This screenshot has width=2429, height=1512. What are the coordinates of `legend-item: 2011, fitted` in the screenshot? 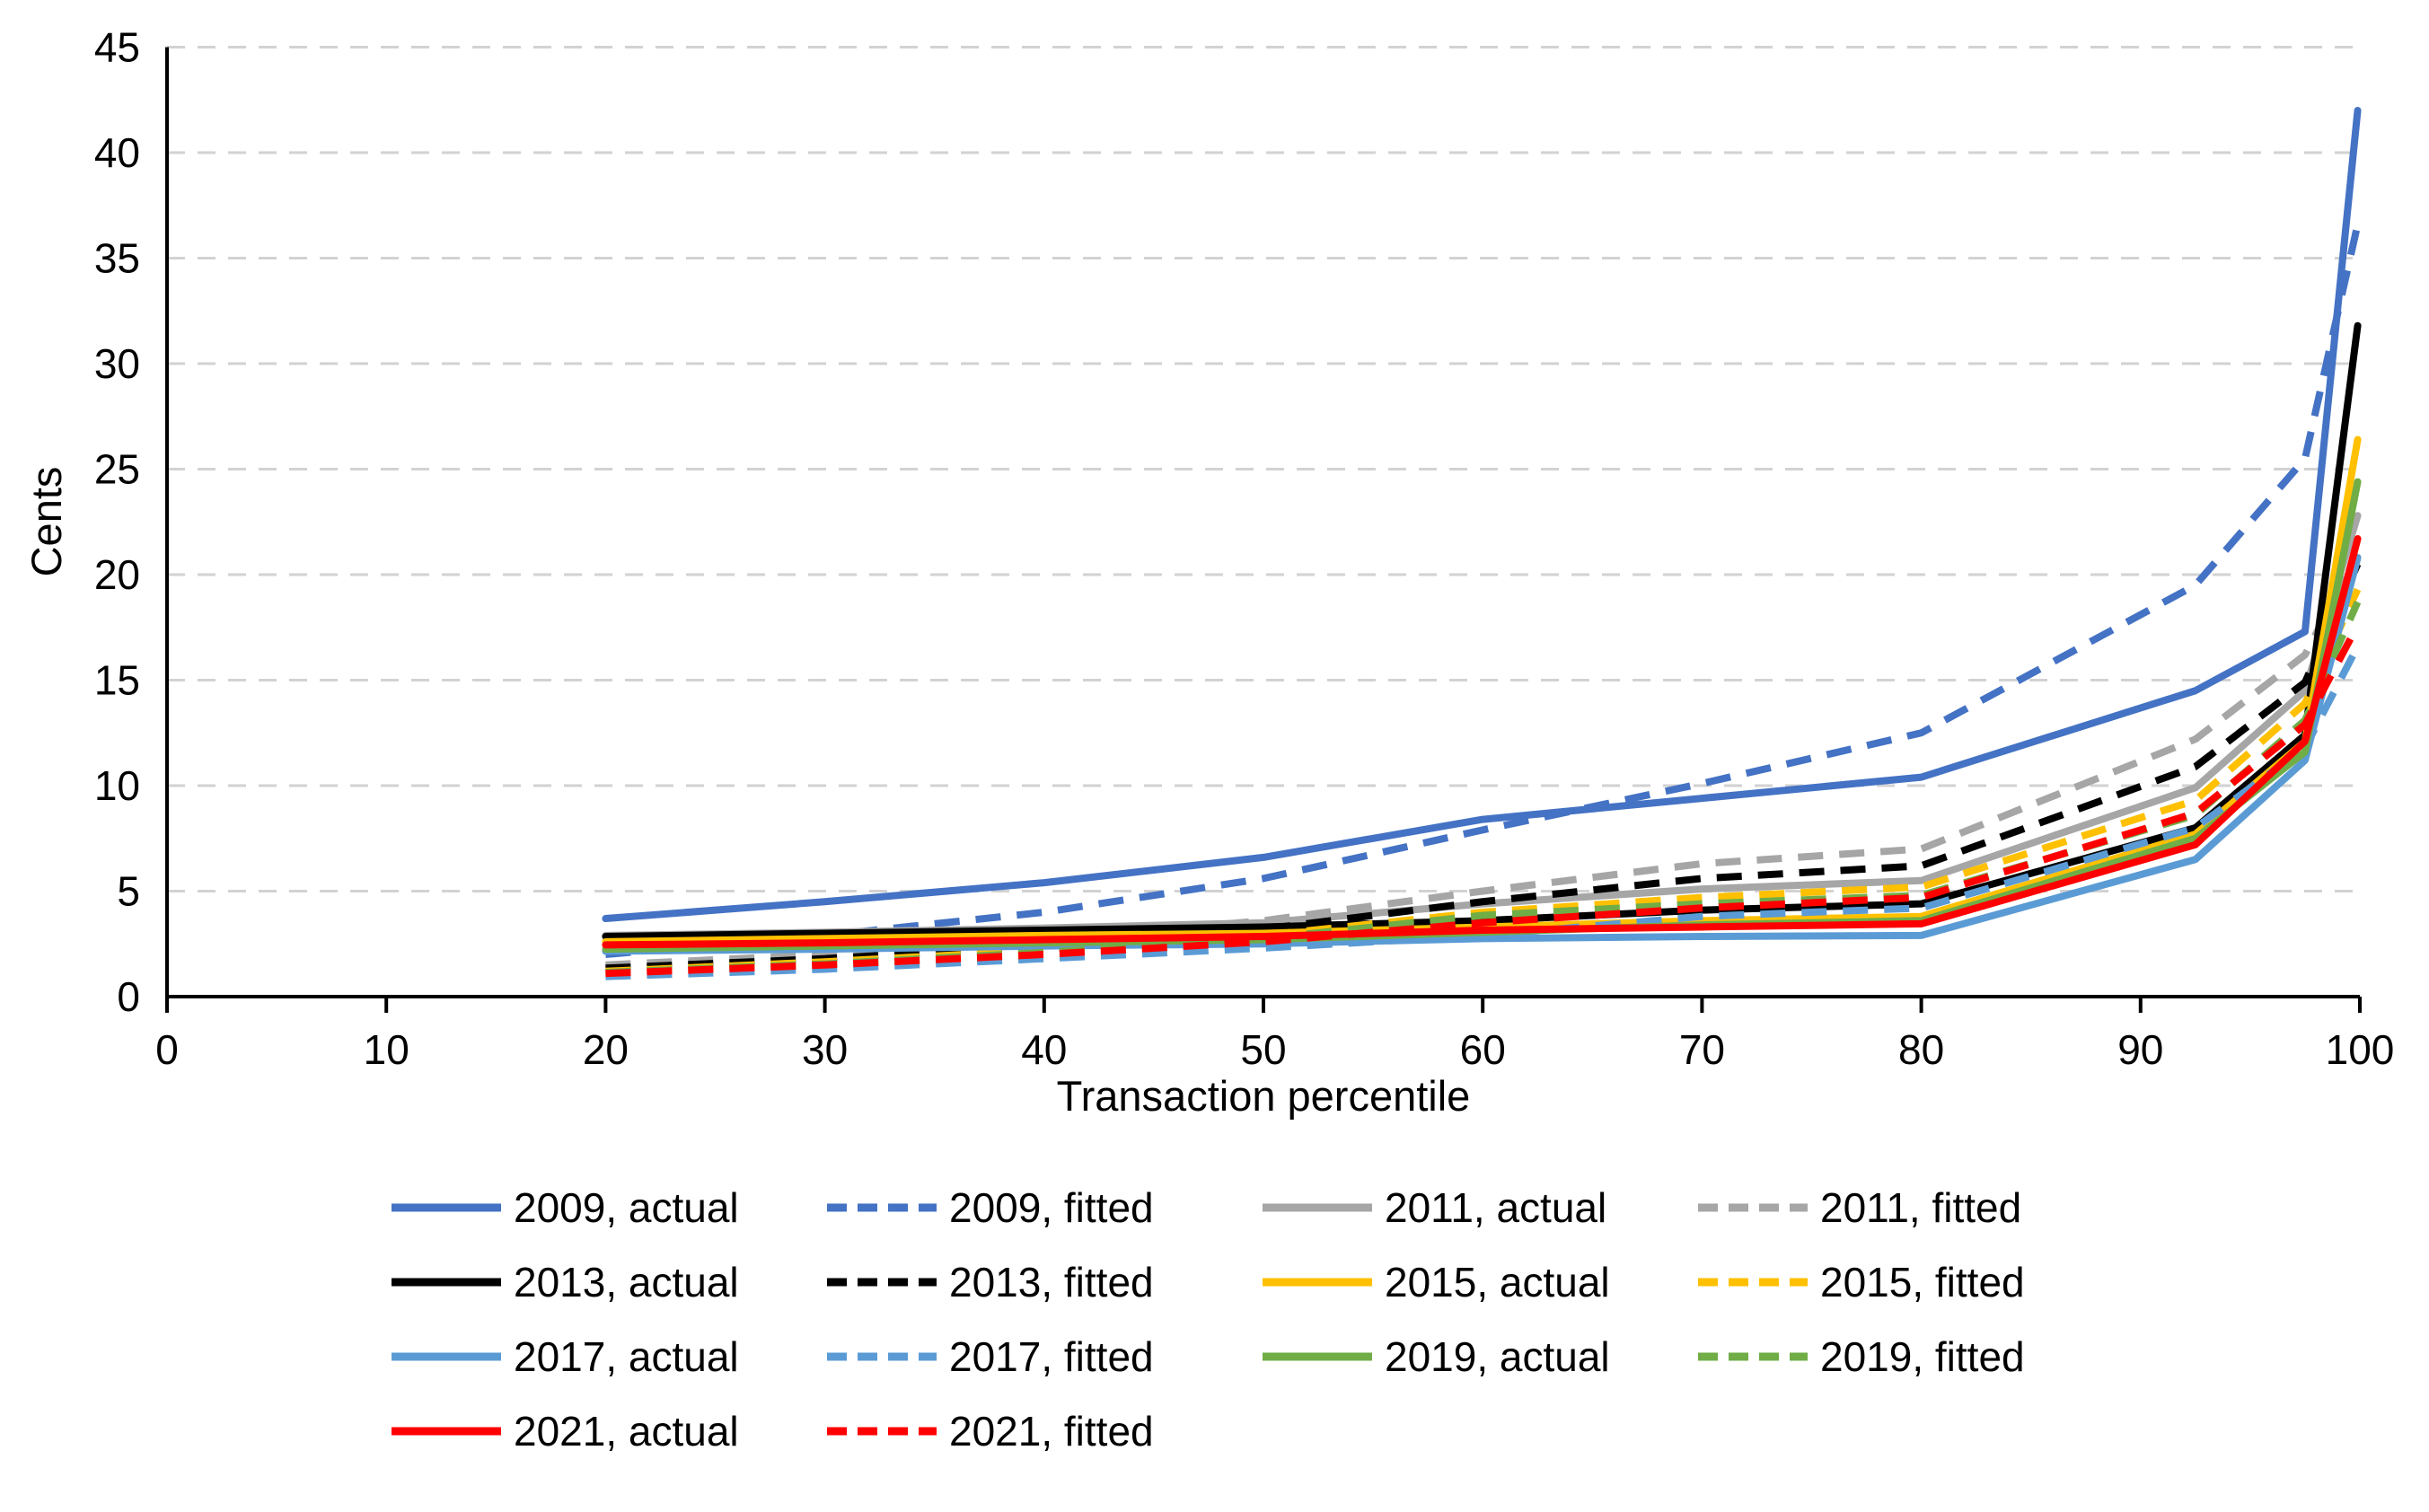 It's located at (1859, 1207).